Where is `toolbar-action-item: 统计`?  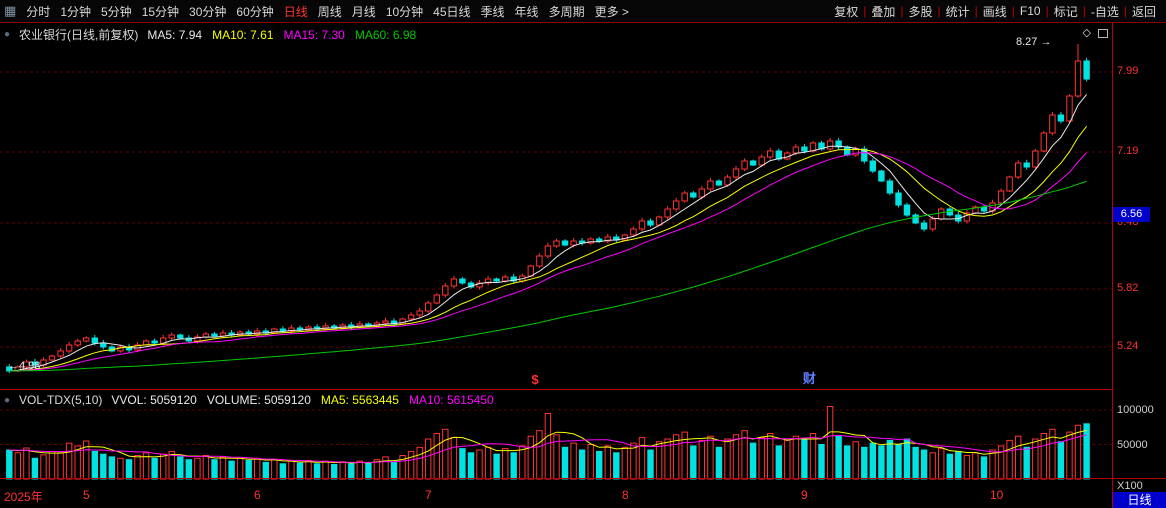 toolbar-action-item: 统计 is located at coordinates (957, 11).